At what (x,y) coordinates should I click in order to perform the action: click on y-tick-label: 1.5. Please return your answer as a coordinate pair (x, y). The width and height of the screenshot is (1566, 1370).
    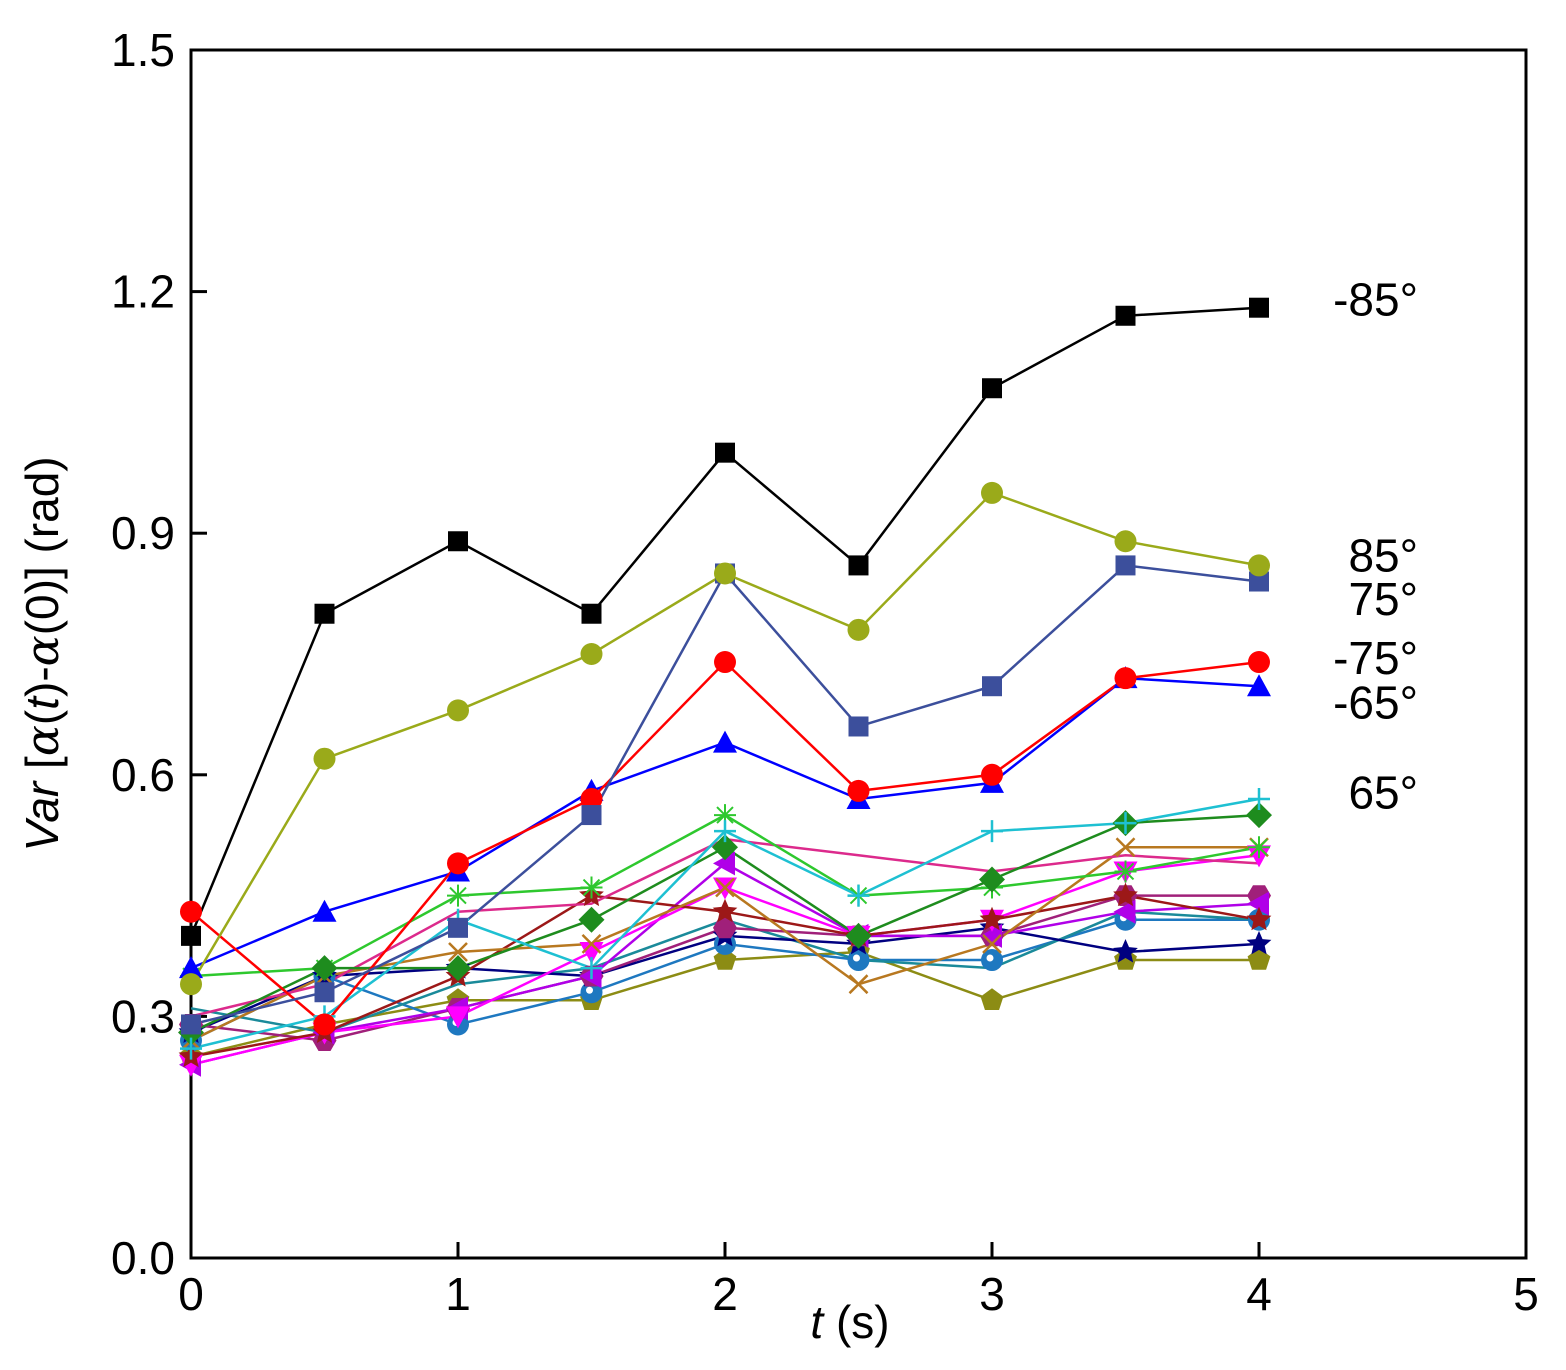
    Looking at the image, I should click on (143, 50).